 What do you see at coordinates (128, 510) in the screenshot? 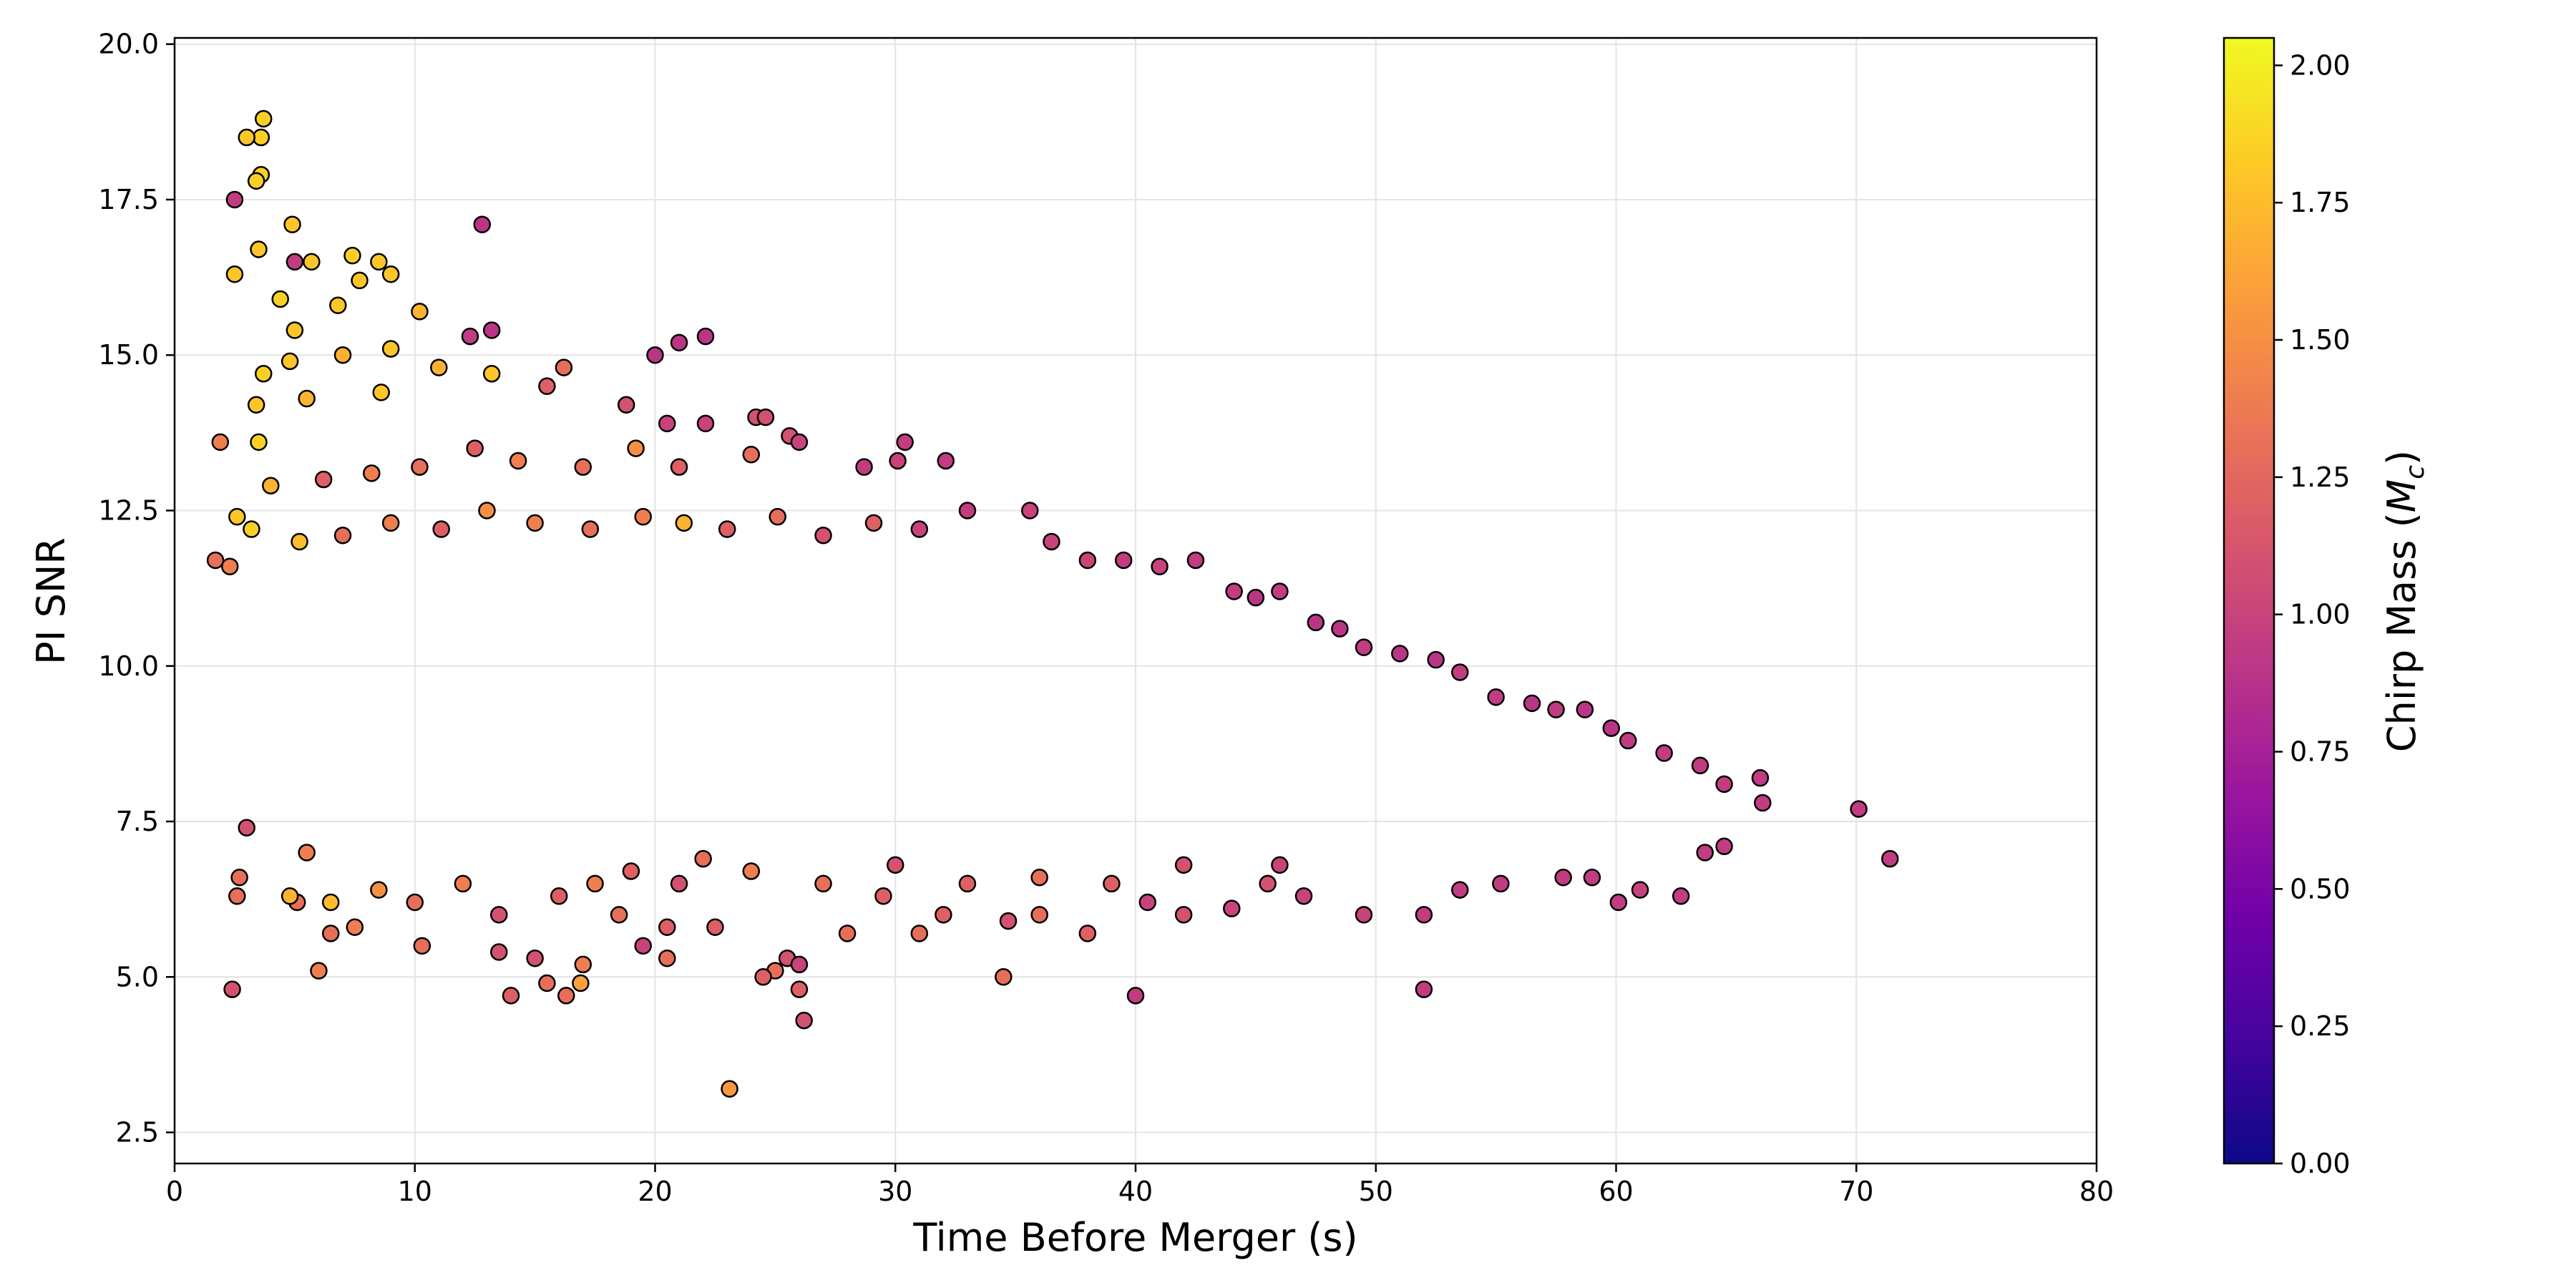
I see `y-tick-label: 12.5` at bounding box center [128, 510].